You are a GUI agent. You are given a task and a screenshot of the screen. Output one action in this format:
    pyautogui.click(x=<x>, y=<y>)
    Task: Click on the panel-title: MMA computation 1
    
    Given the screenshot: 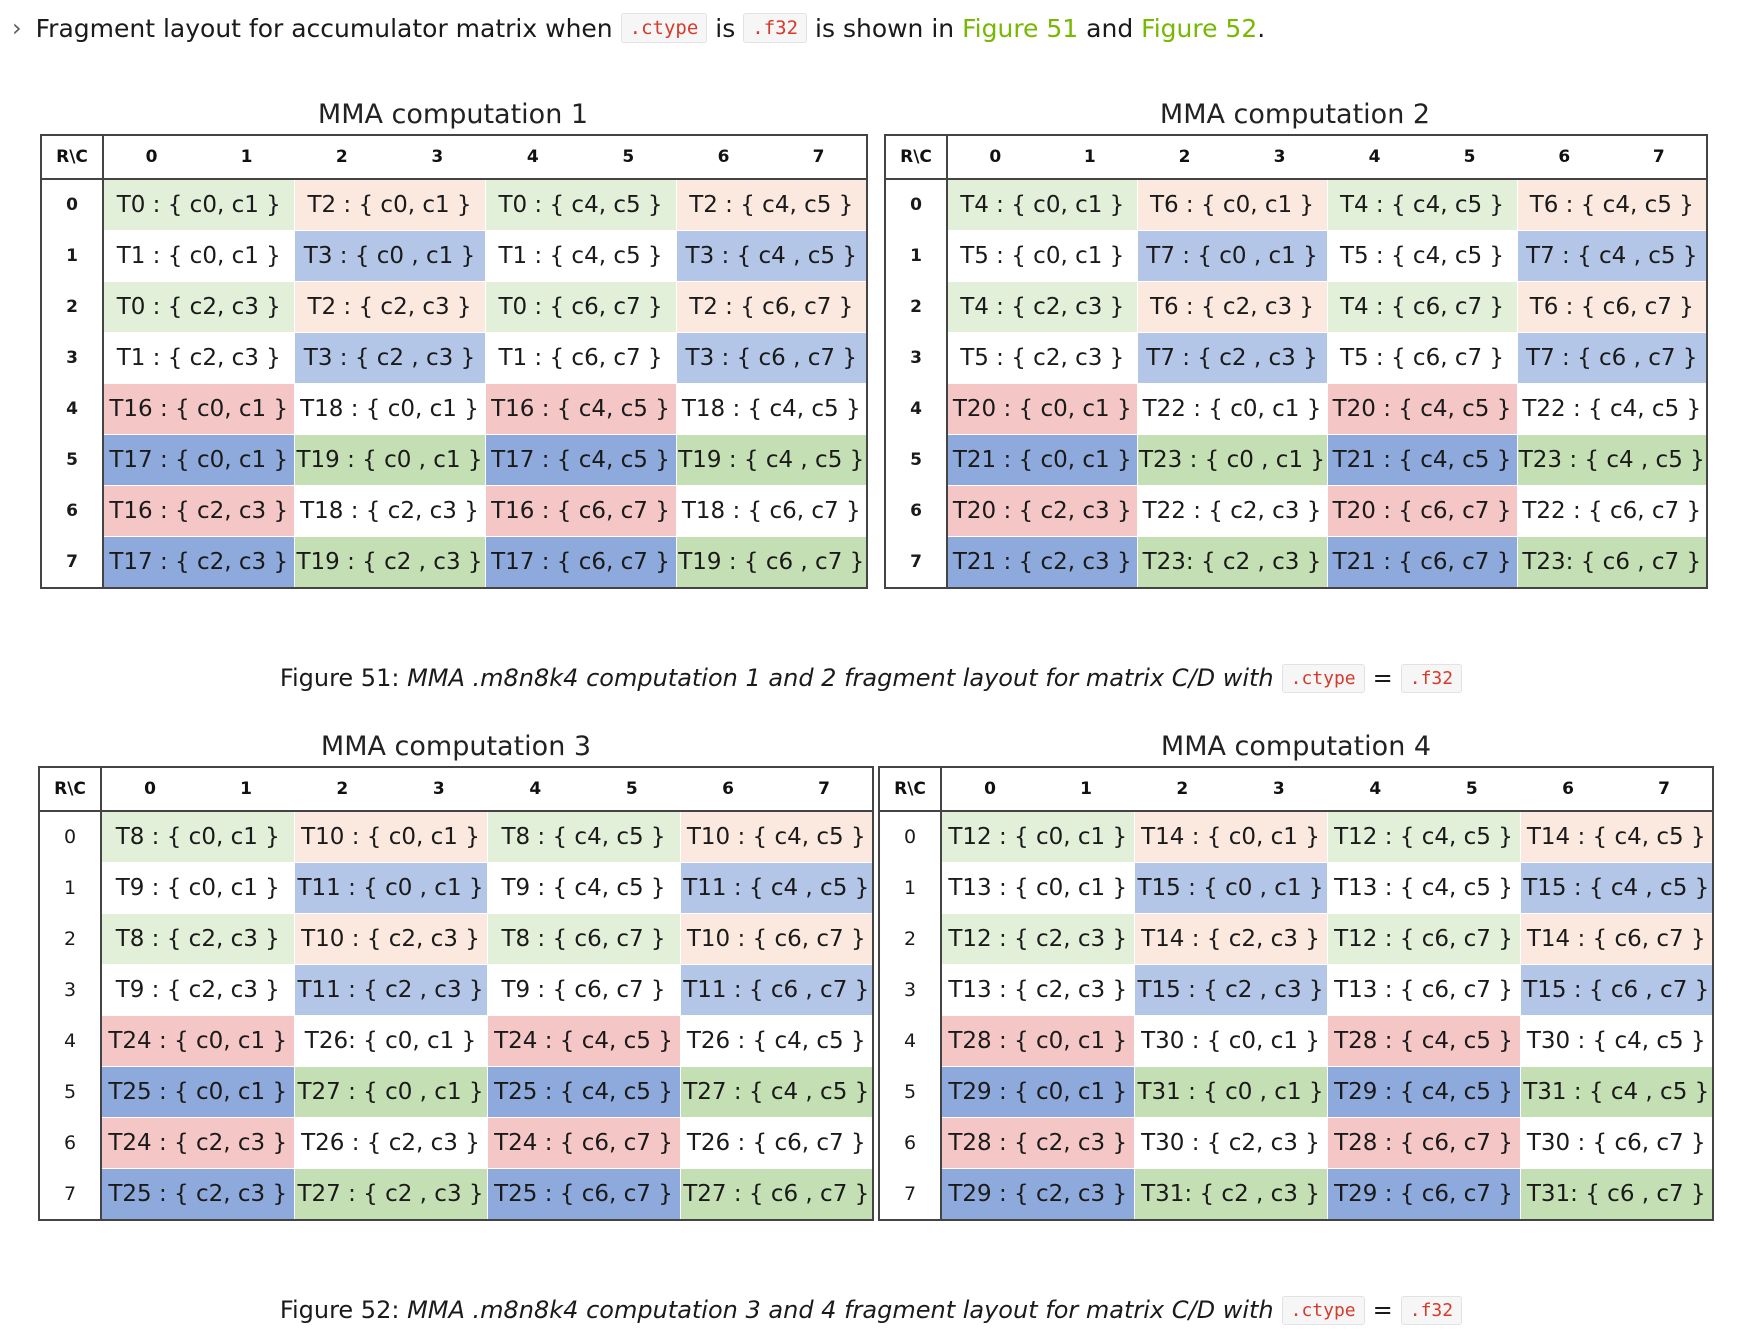 What is the action you would take?
    pyautogui.click(x=453, y=114)
    